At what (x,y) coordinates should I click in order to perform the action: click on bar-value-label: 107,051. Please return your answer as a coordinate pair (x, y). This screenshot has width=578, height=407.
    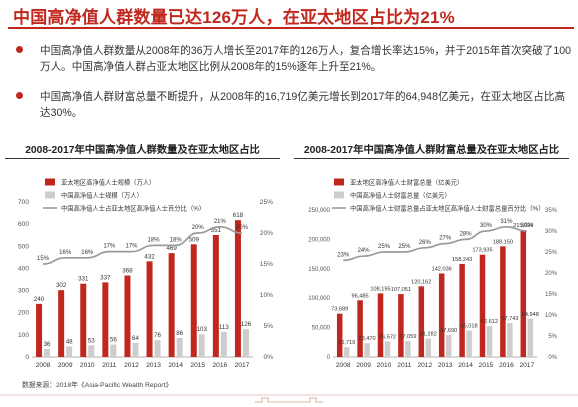
    Looking at the image, I should click on (401, 290).